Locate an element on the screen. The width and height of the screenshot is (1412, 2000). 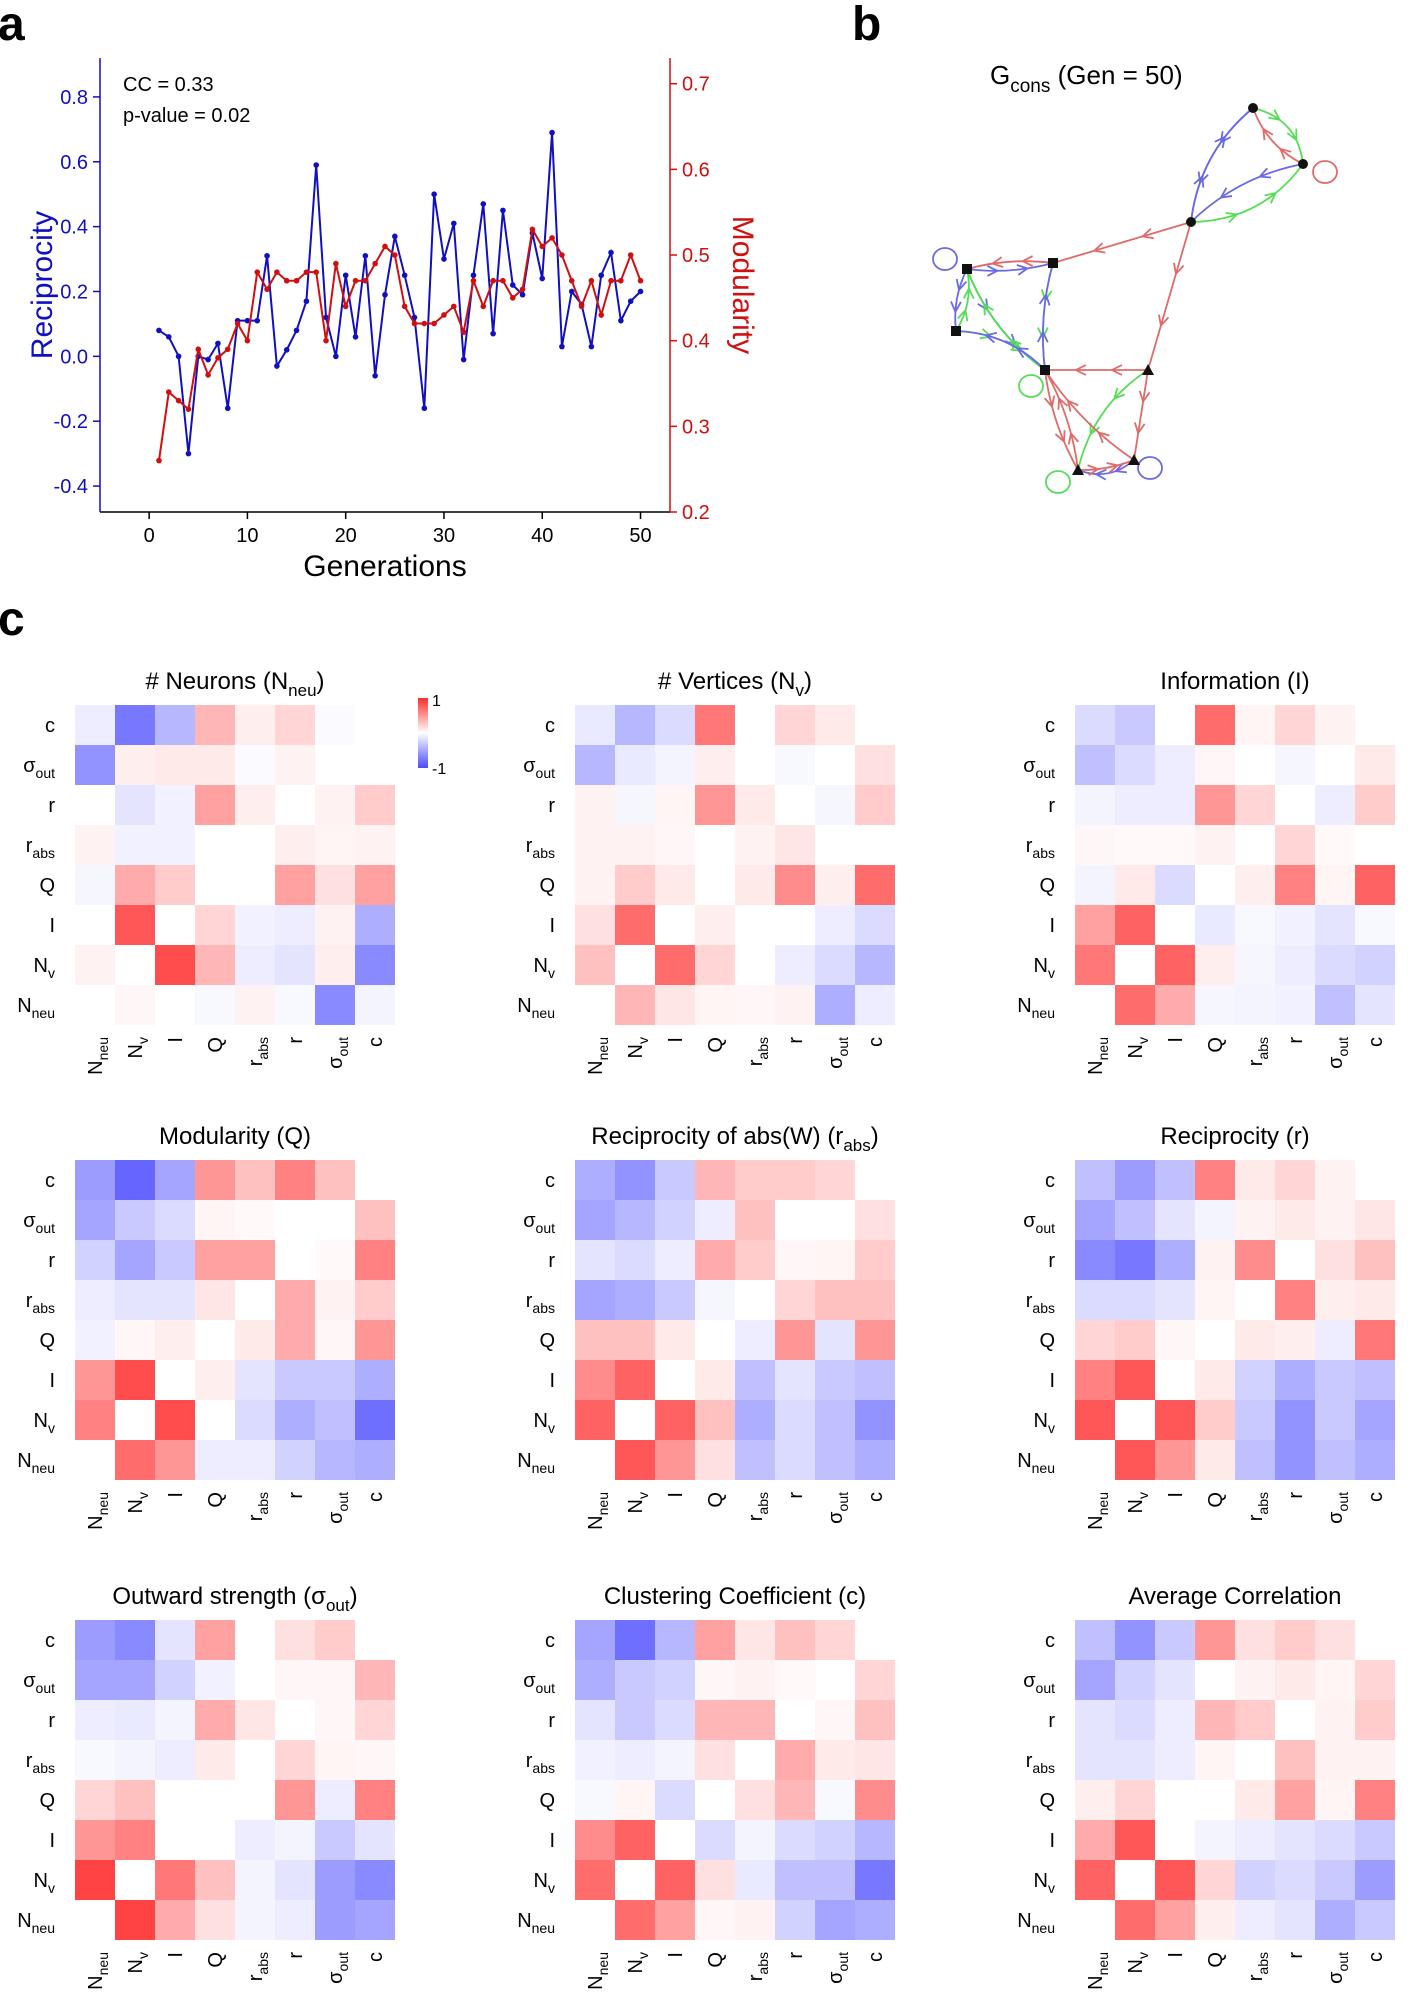
heatmap-title: Information (I) is located at coordinates (1234, 681).